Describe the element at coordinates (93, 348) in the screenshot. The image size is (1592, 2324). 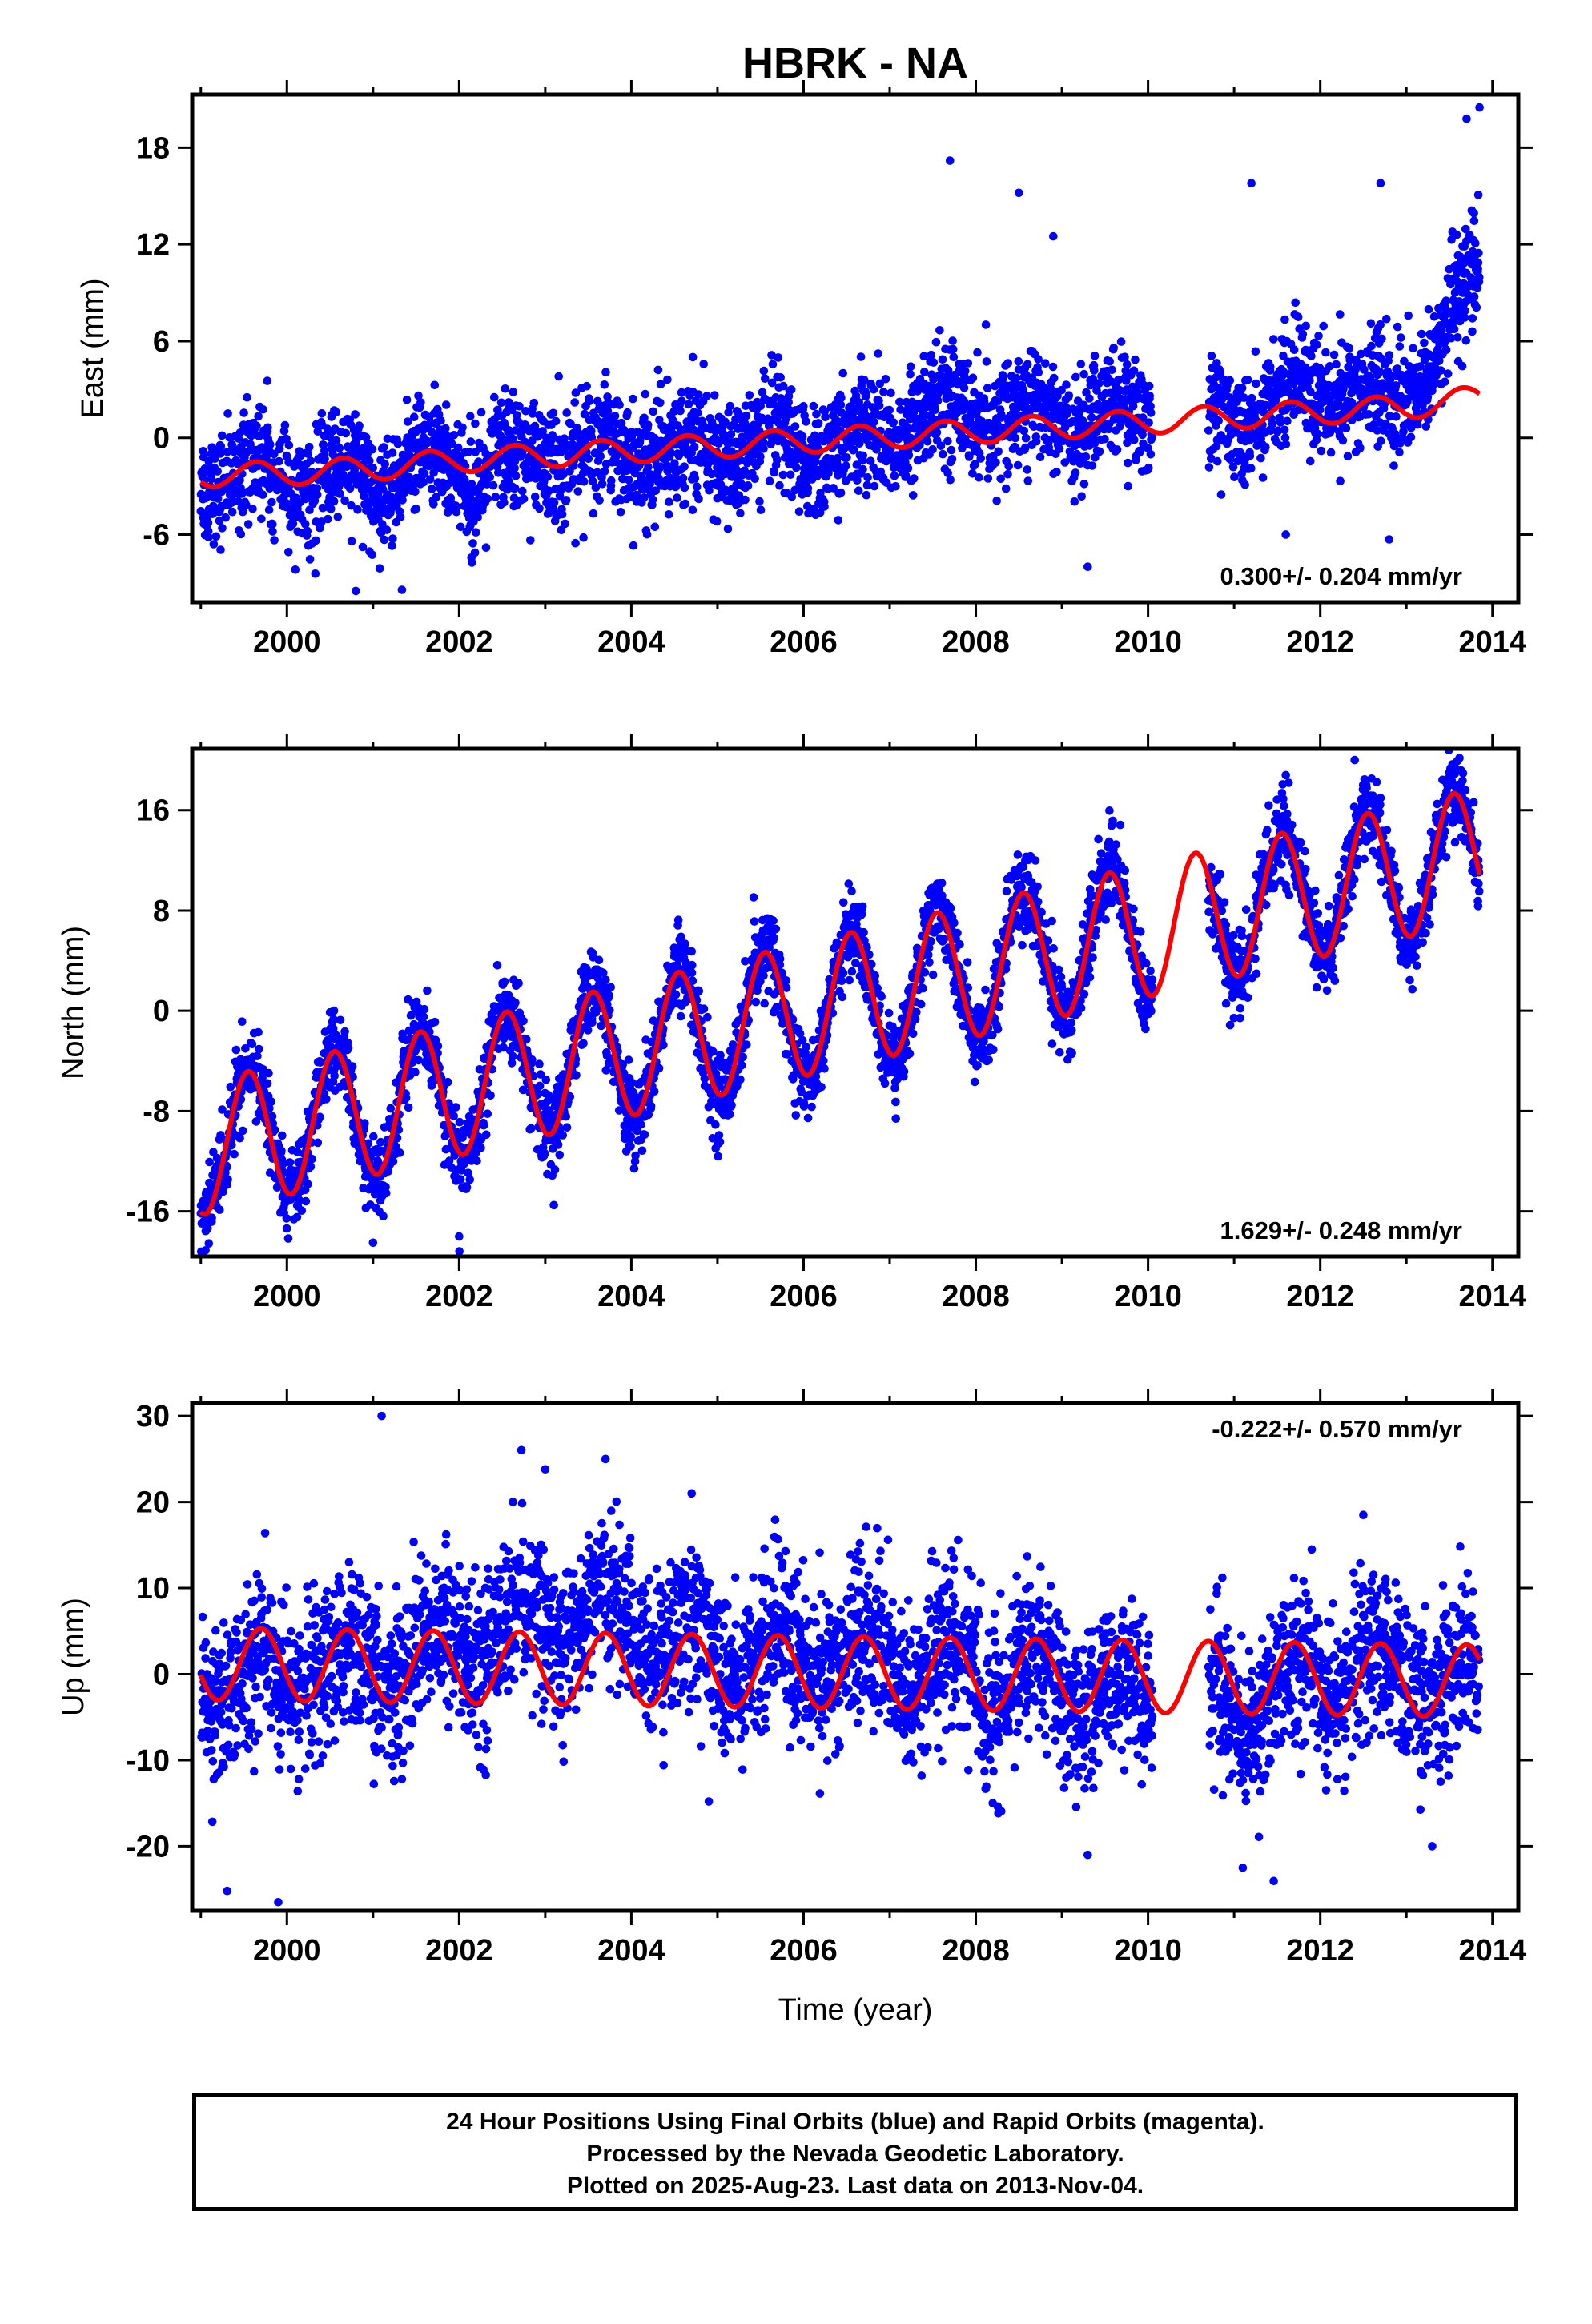
I see `east-ylabel: East (mm)` at that location.